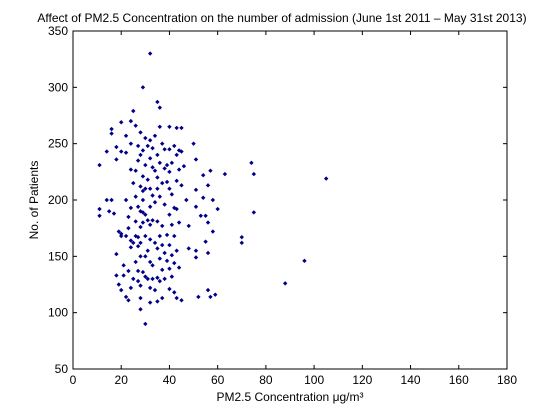 This screenshot has width=560, height=414. What do you see at coordinates (73, 380) in the screenshot?
I see `x-tick-label: 0` at bounding box center [73, 380].